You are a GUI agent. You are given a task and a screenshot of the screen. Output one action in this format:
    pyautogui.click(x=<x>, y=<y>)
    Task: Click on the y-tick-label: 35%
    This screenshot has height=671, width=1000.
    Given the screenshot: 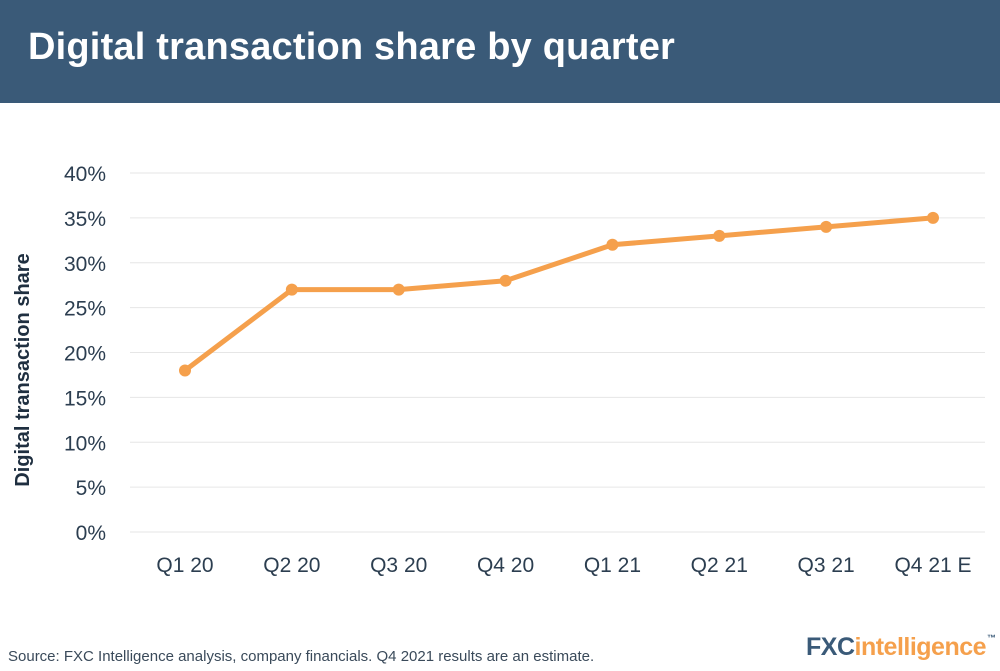 What is the action you would take?
    pyautogui.click(x=85, y=219)
    